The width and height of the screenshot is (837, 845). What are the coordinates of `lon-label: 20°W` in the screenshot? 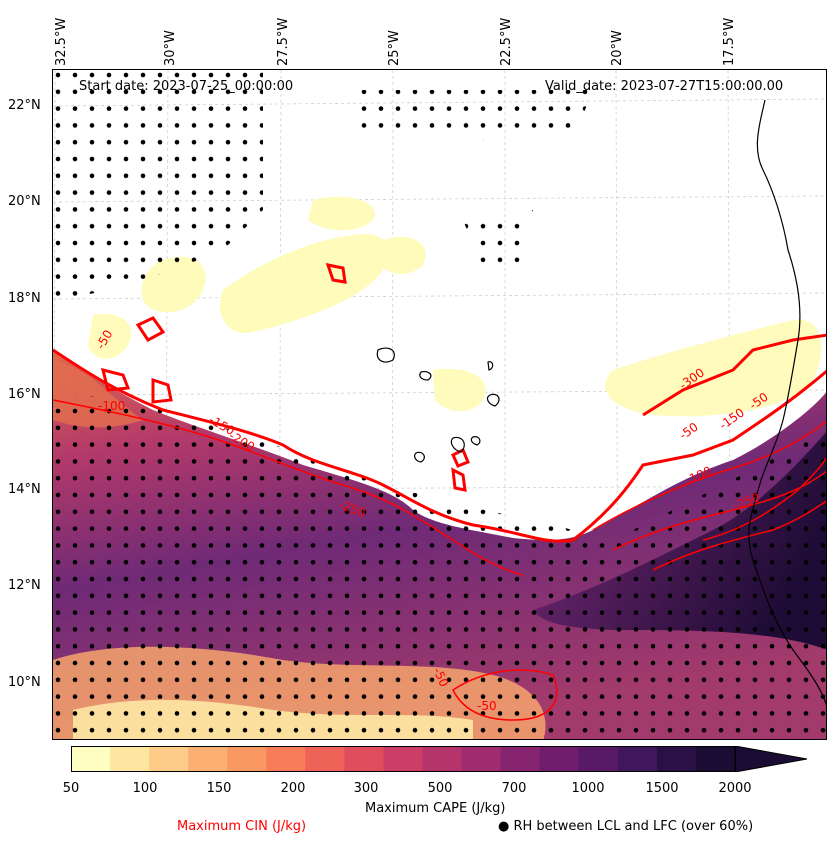 It's located at (617, 48).